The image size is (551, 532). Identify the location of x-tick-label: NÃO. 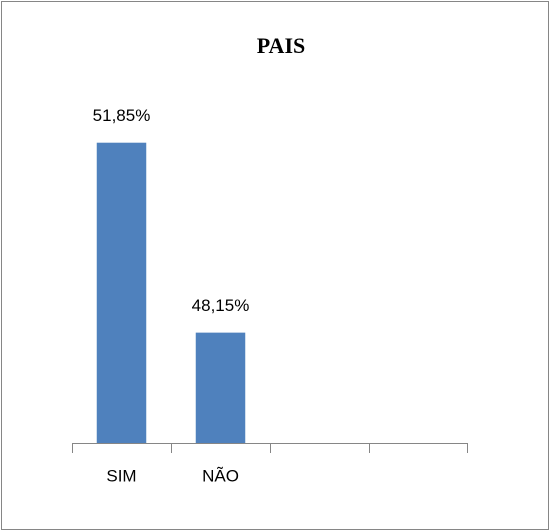
(220, 475).